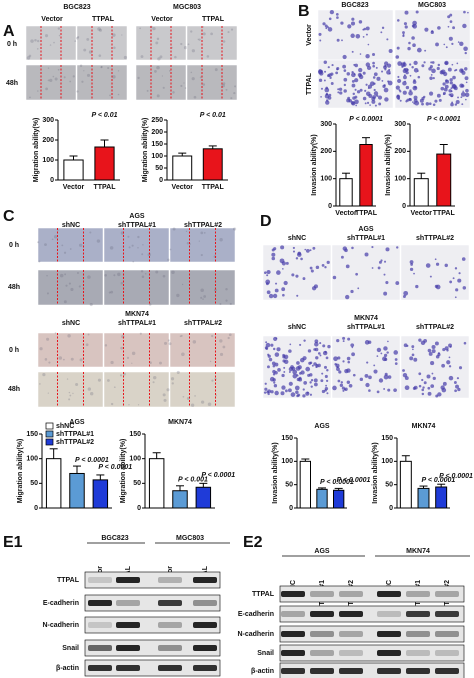 The width and height of the screenshot is (474, 678). I want to click on cell-line: BGC823, so click(354, 5).